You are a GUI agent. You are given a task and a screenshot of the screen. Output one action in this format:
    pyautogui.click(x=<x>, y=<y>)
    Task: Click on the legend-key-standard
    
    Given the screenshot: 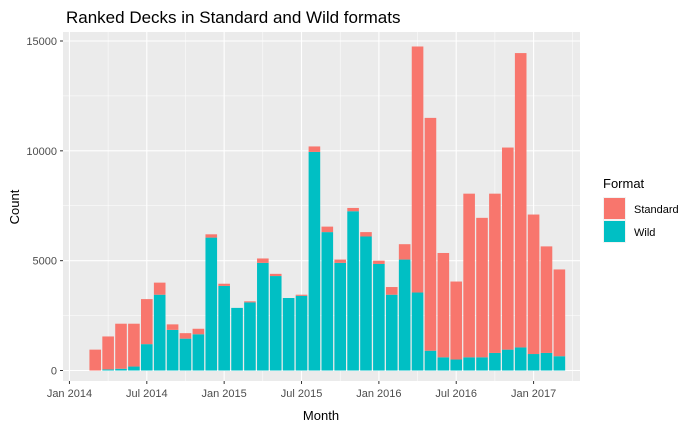 What is the action you would take?
    pyautogui.click(x=614, y=208)
    